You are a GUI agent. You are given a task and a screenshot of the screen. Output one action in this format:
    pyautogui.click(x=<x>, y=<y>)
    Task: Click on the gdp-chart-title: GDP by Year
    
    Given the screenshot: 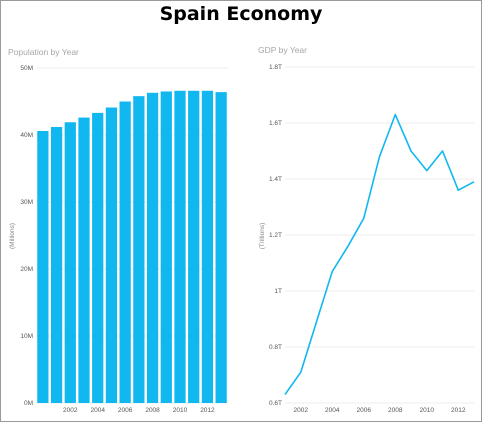 What is the action you would take?
    pyautogui.click(x=282, y=50)
    